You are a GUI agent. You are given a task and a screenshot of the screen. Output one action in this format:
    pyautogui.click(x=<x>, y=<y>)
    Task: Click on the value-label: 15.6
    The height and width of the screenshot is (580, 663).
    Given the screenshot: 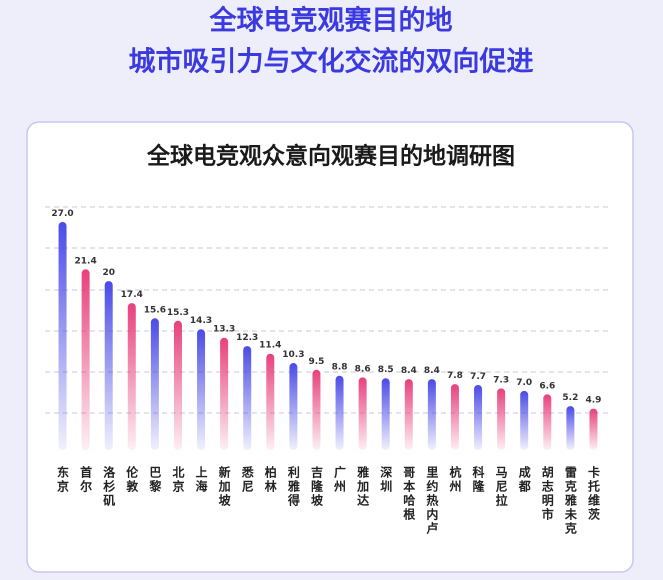 What is the action you would take?
    pyautogui.click(x=155, y=310)
    